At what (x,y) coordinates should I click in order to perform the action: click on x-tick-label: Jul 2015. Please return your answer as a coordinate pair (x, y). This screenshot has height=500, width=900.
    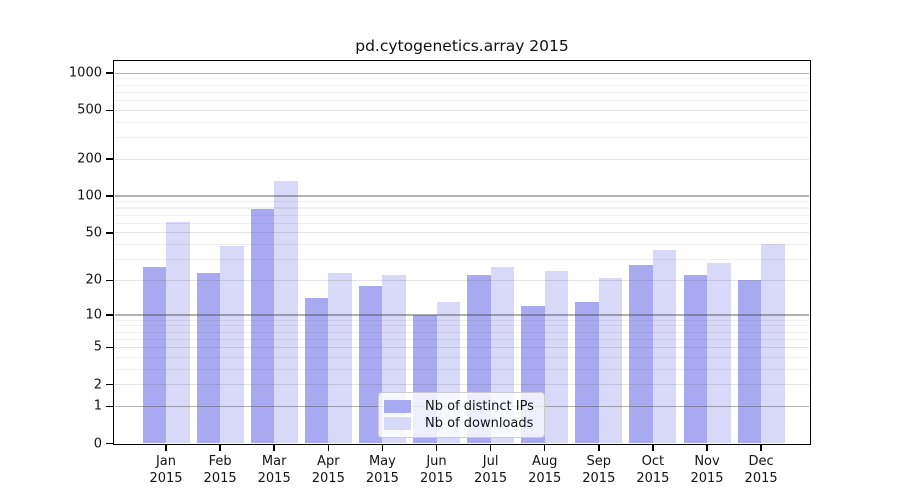
    Looking at the image, I should click on (491, 470).